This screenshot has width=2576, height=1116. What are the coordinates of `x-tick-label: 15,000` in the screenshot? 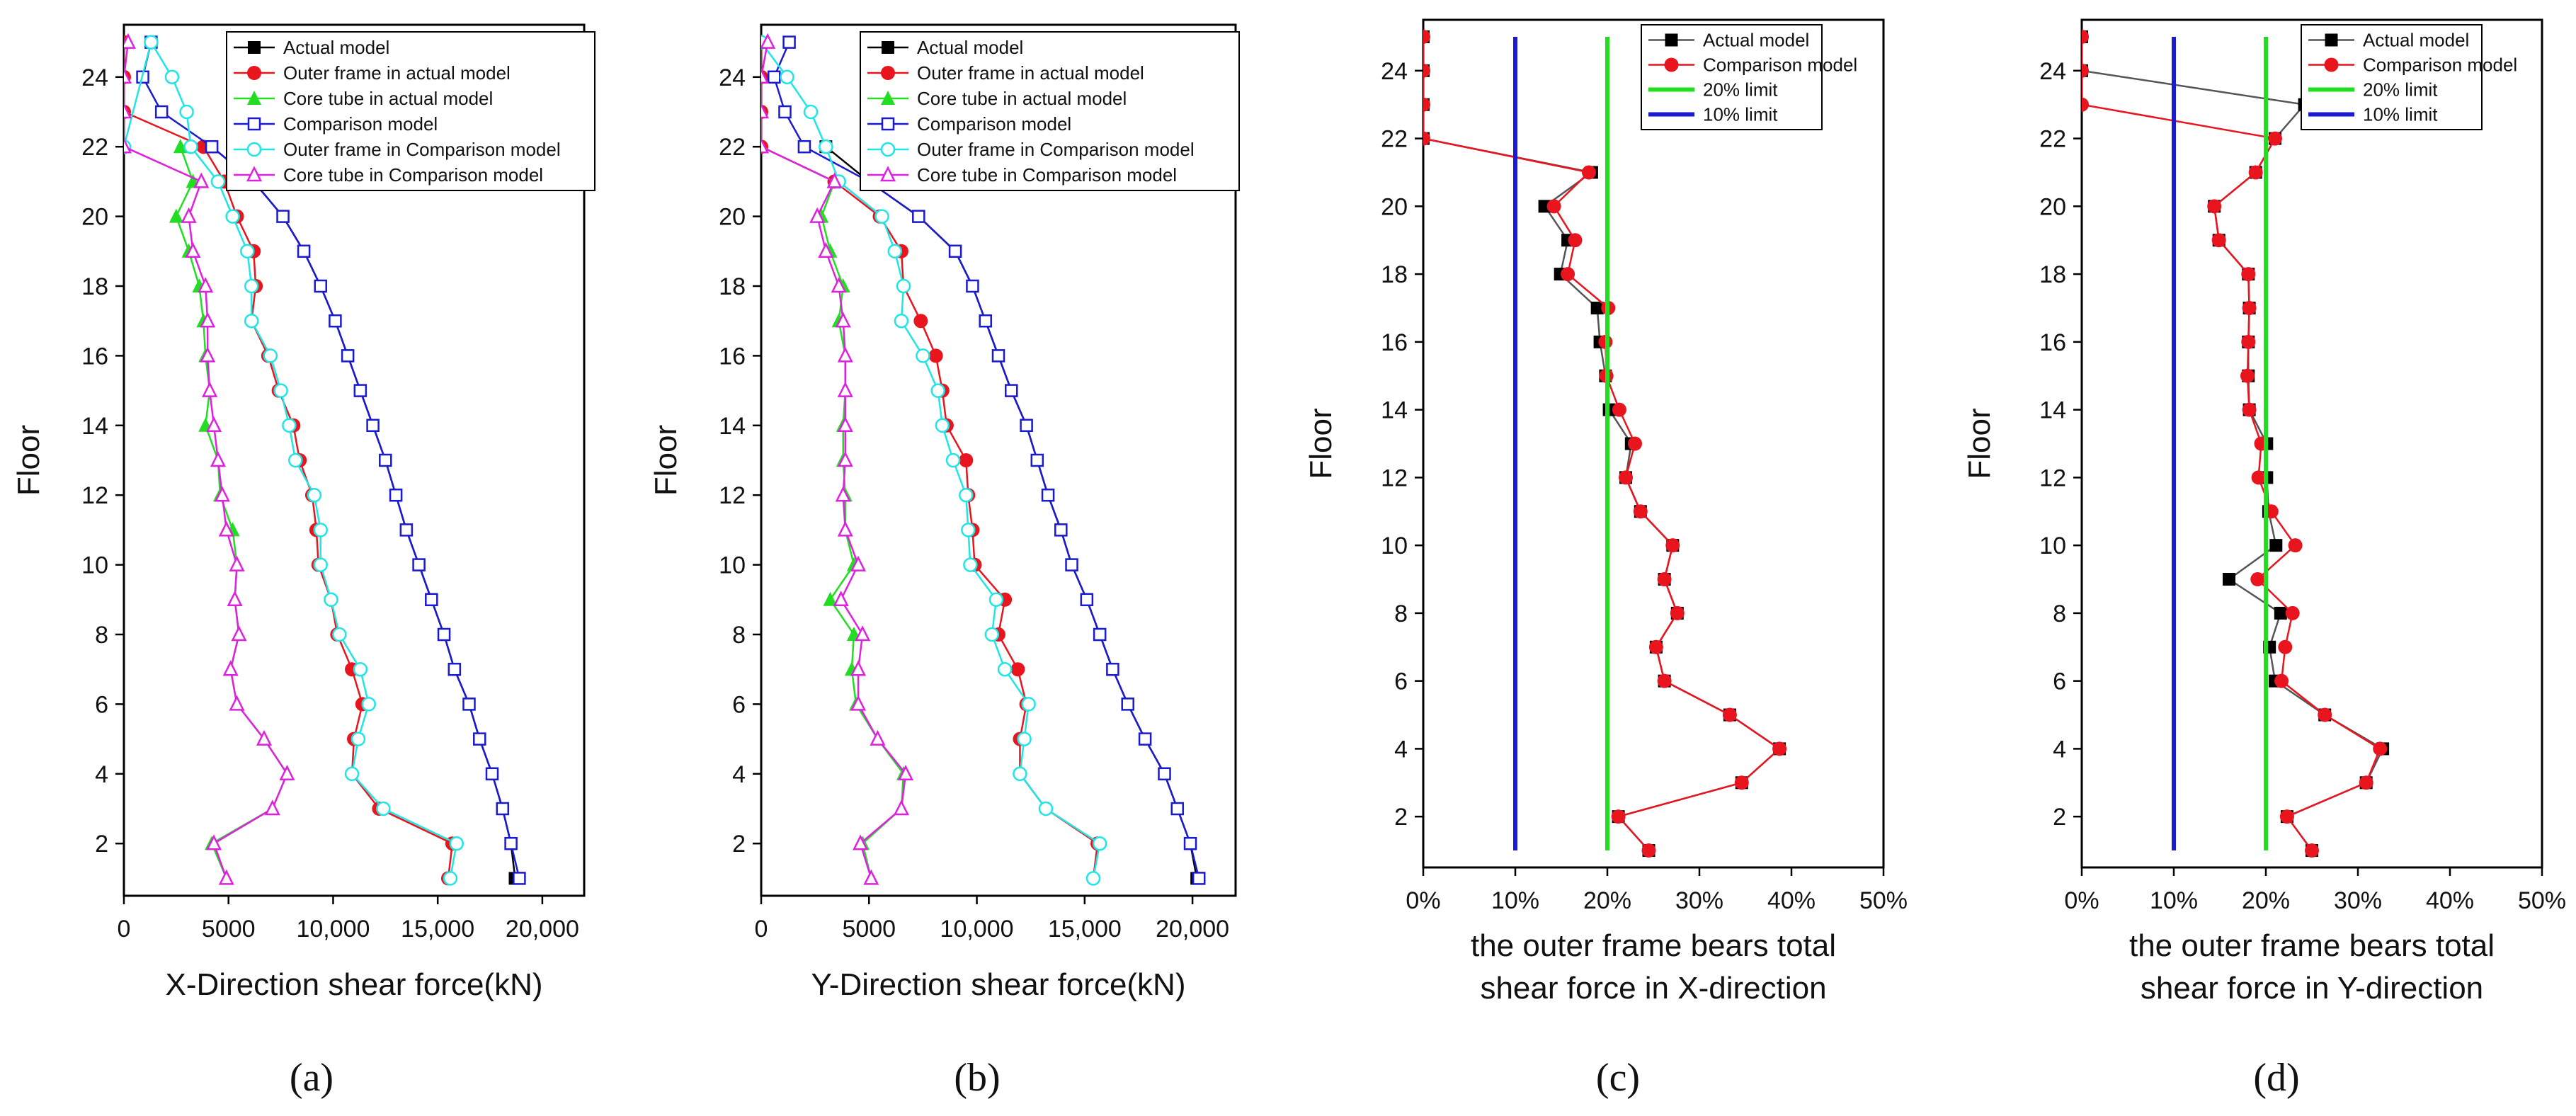 It's located at (438, 929).